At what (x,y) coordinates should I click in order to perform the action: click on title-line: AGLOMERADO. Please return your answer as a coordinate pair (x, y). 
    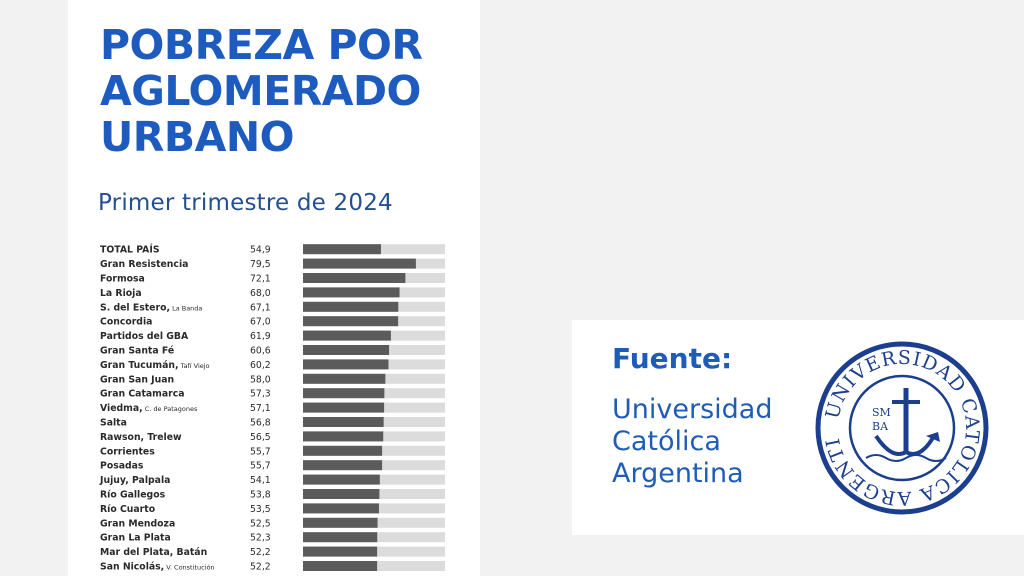
    Looking at the image, I should click on (260, 91).